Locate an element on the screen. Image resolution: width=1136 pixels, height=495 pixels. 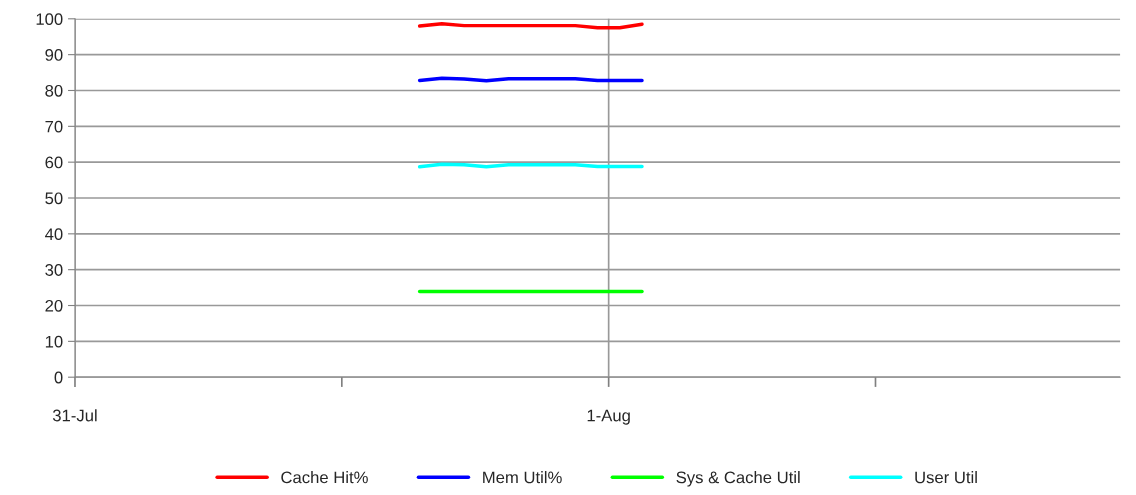
y-tick-label: 30 is located at coordinates (54, 270).